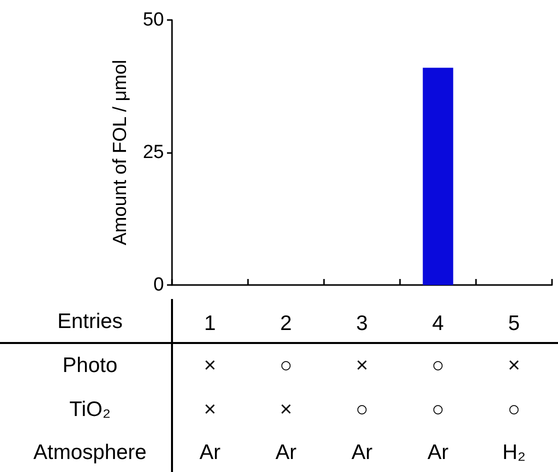 This screenshot has width=558, height=472. What do you see at coordinates (210, 323) in the screenshot?
I see `x-tick-label: 1` at bounding box center [210, 323].